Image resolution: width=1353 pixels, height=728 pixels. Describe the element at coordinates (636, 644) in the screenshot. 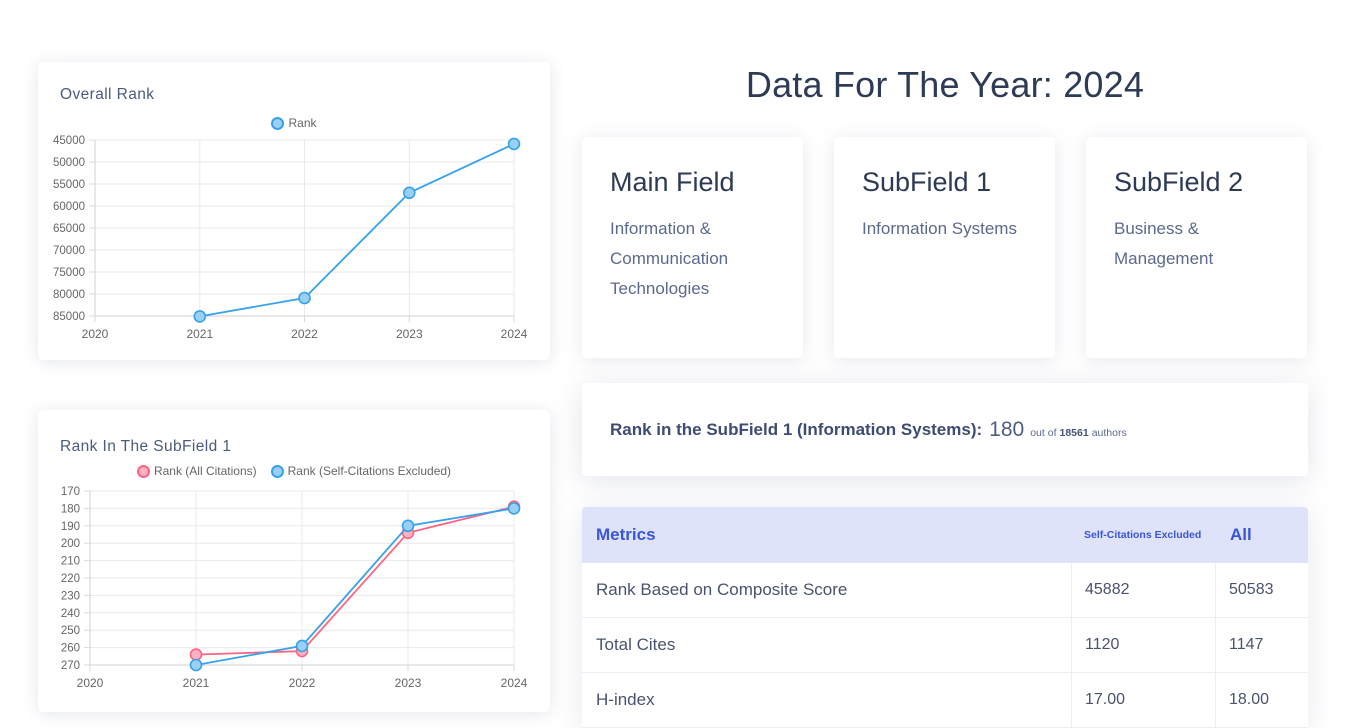

I see `metric-label: Total Cites` at that location.